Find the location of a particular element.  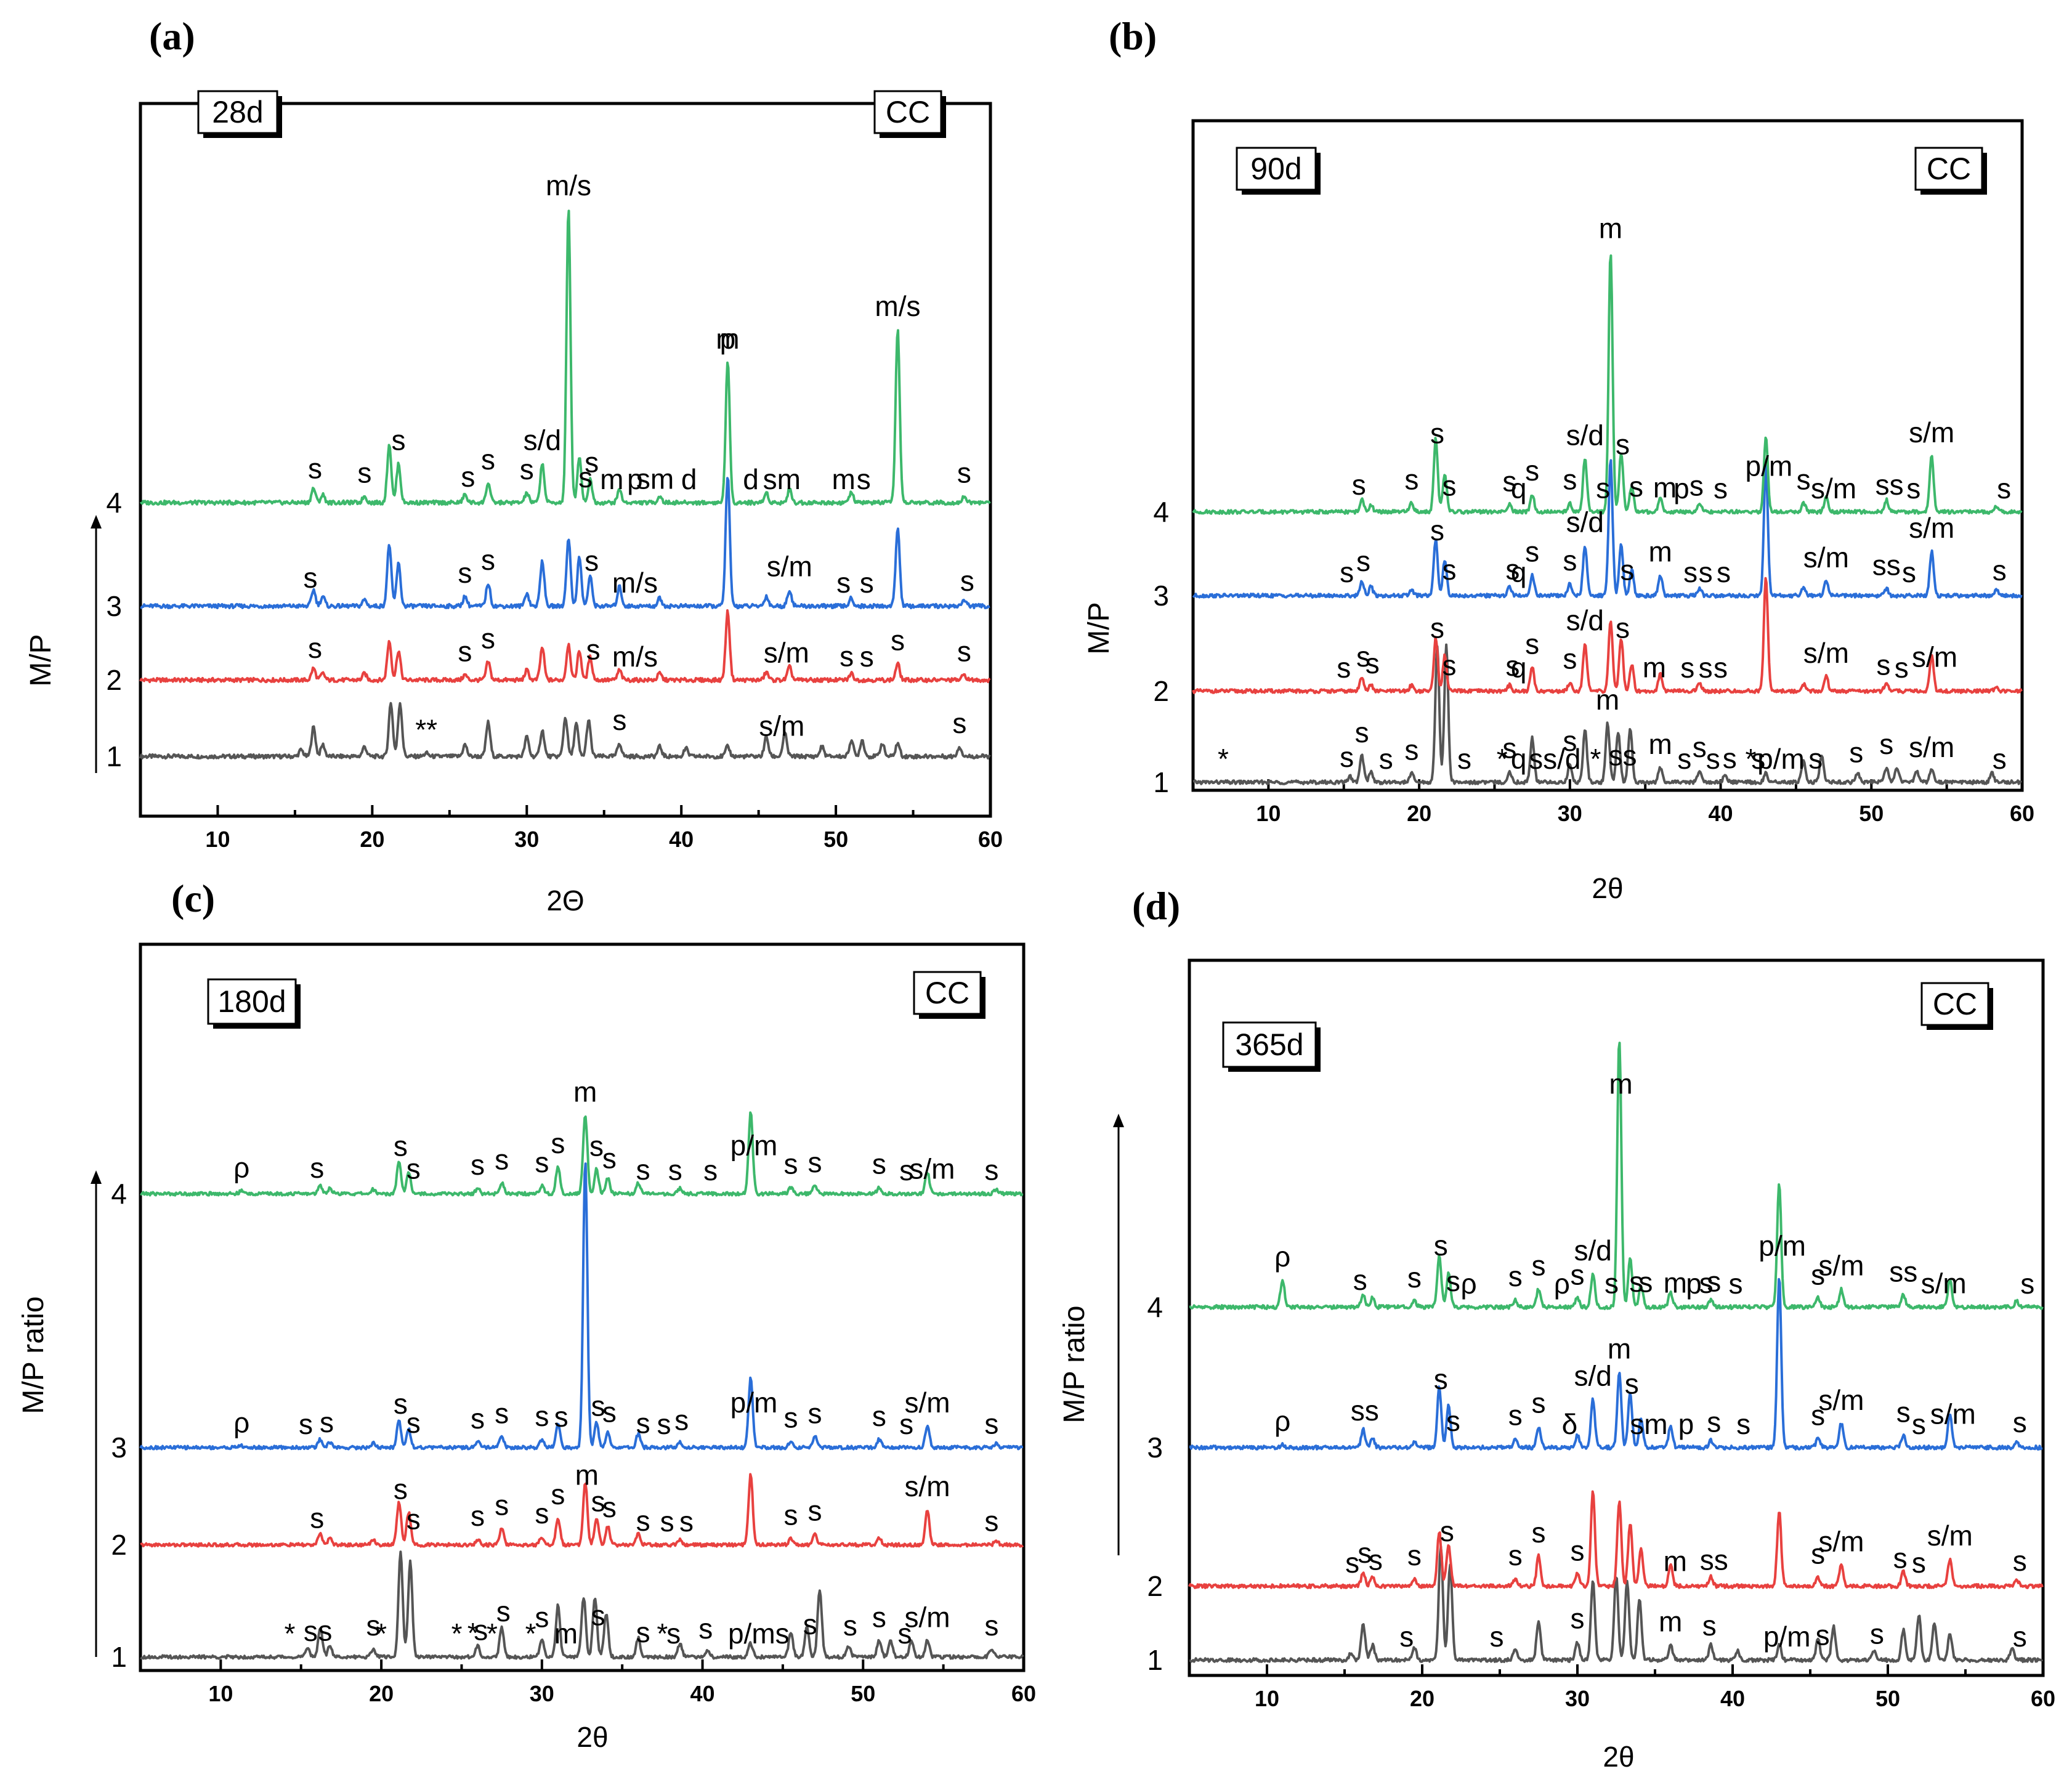

x-axis-label: 2θ is located at coordinates (592, 1737).